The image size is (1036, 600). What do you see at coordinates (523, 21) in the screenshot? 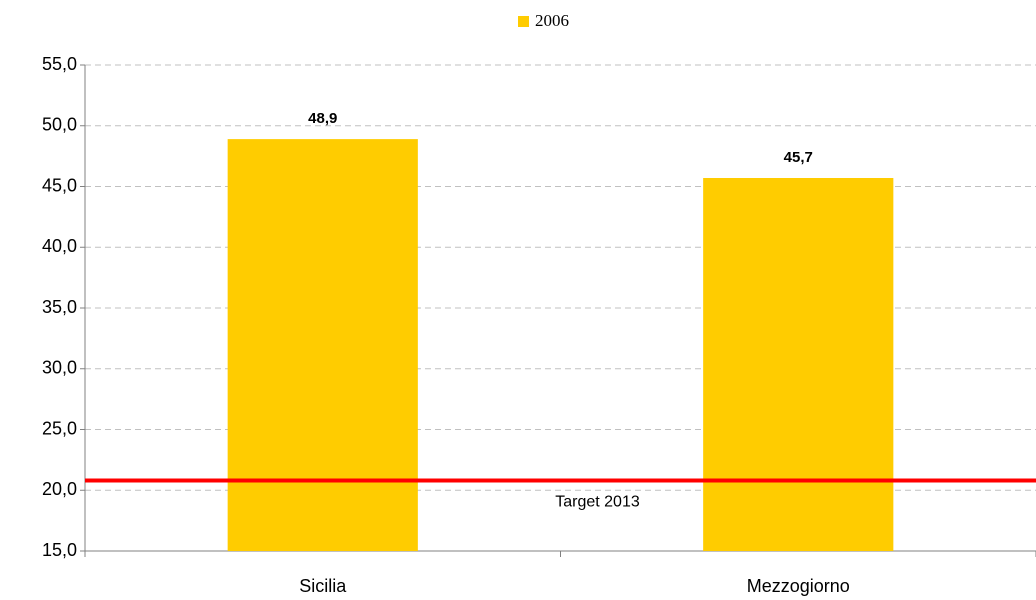
I see `legend-swatch` at bounding box center [523, 21].